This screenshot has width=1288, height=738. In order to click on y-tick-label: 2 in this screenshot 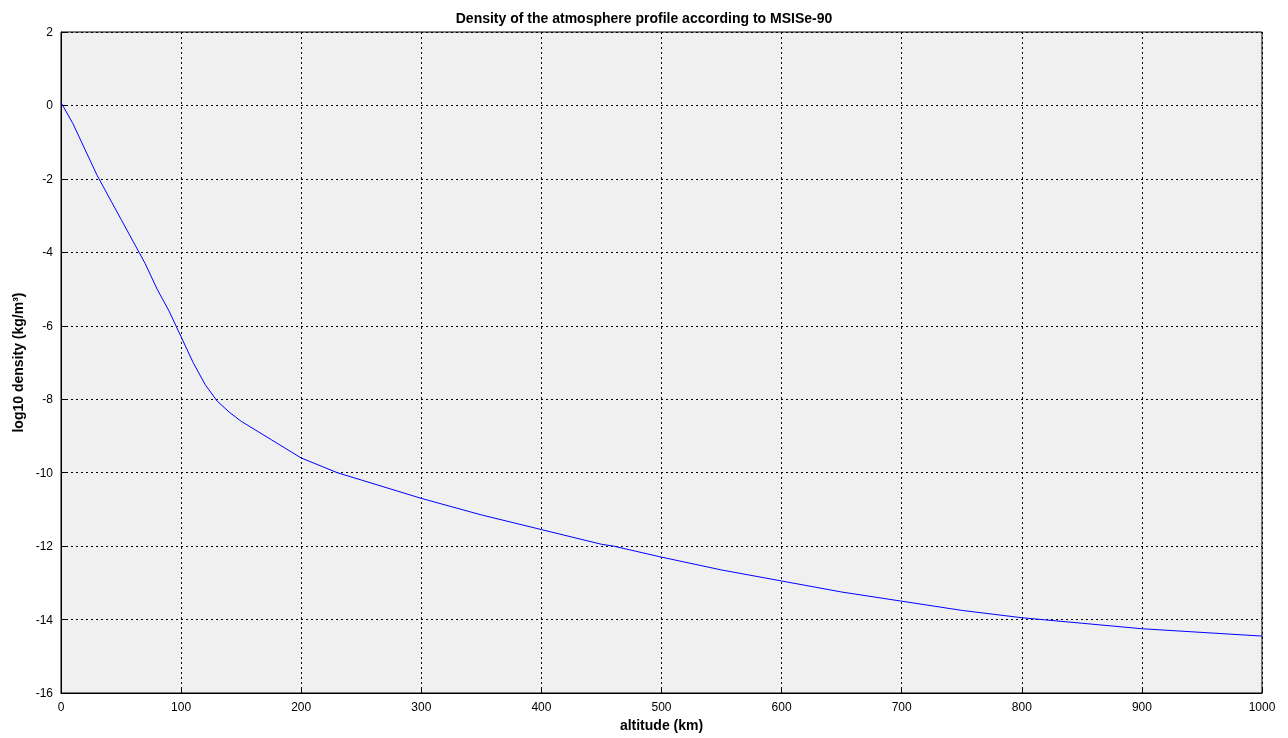, I will do `click(50, 32)`.